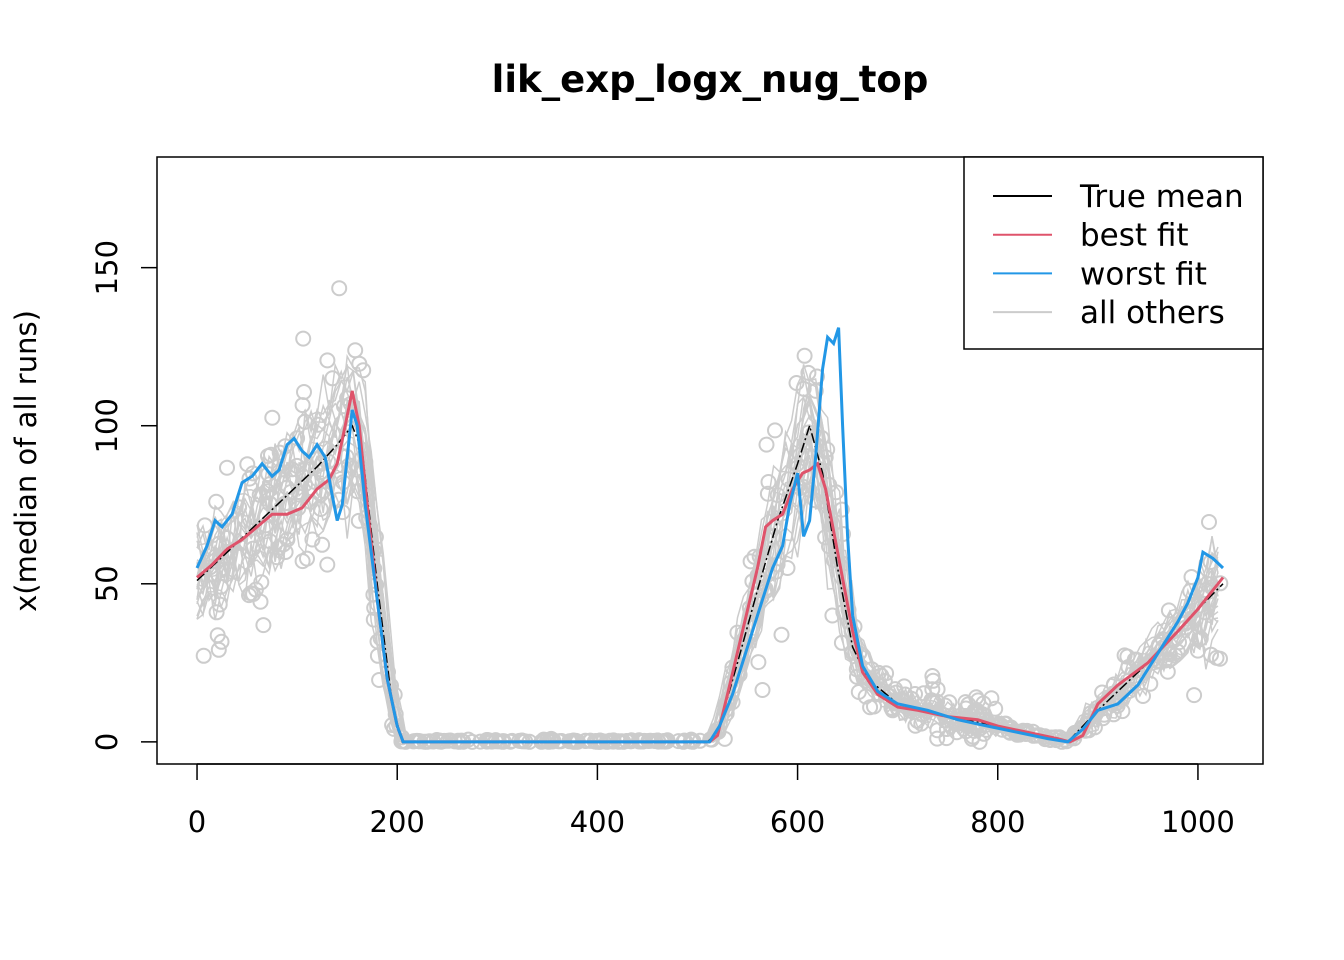  I want to click on x-tick-label: 0, so click(197, 822).